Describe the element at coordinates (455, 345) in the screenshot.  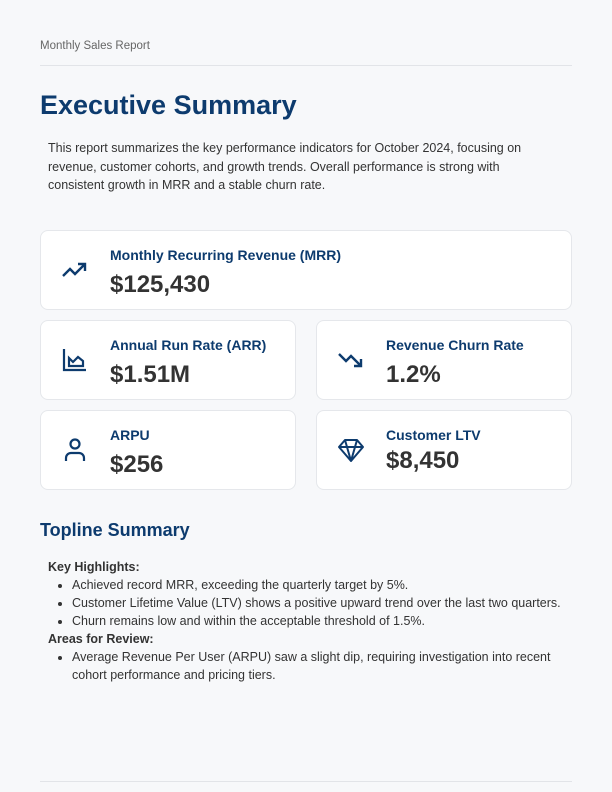
I see `kpi-label: Revenue Churn Rate` at that location.